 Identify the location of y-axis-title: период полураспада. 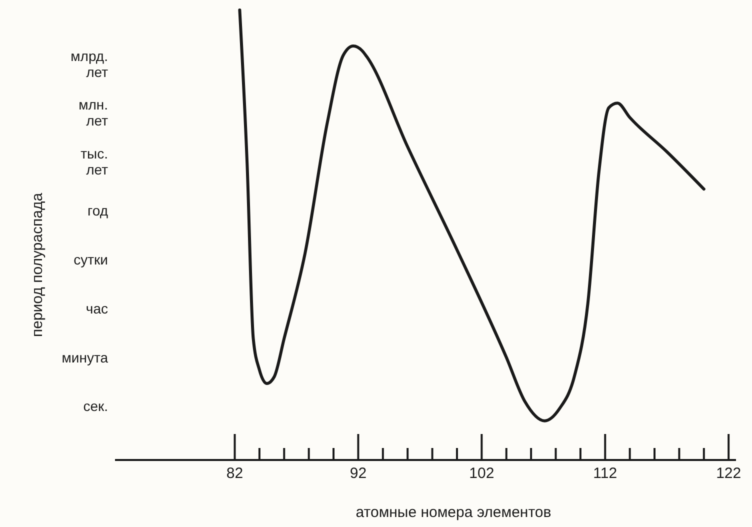
(37, 265).